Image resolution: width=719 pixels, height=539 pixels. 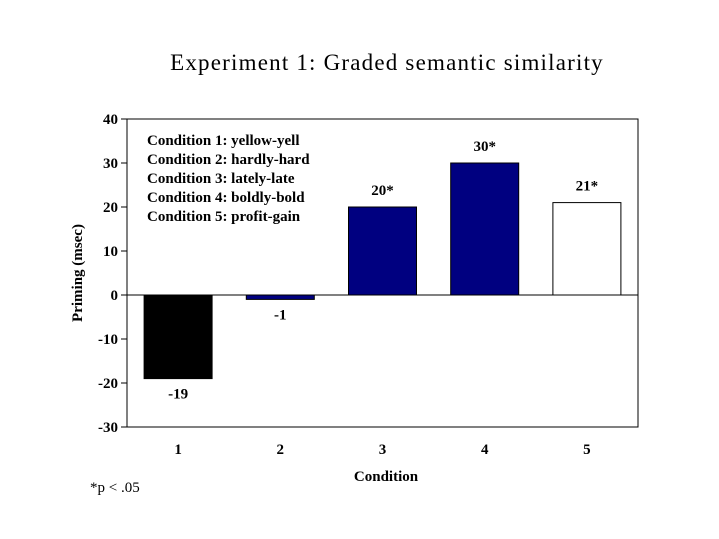 What do you see at coordinates (281, 450) in the screenshot?
I see `x-tick-label: 2` at bounding box center [281, 450].